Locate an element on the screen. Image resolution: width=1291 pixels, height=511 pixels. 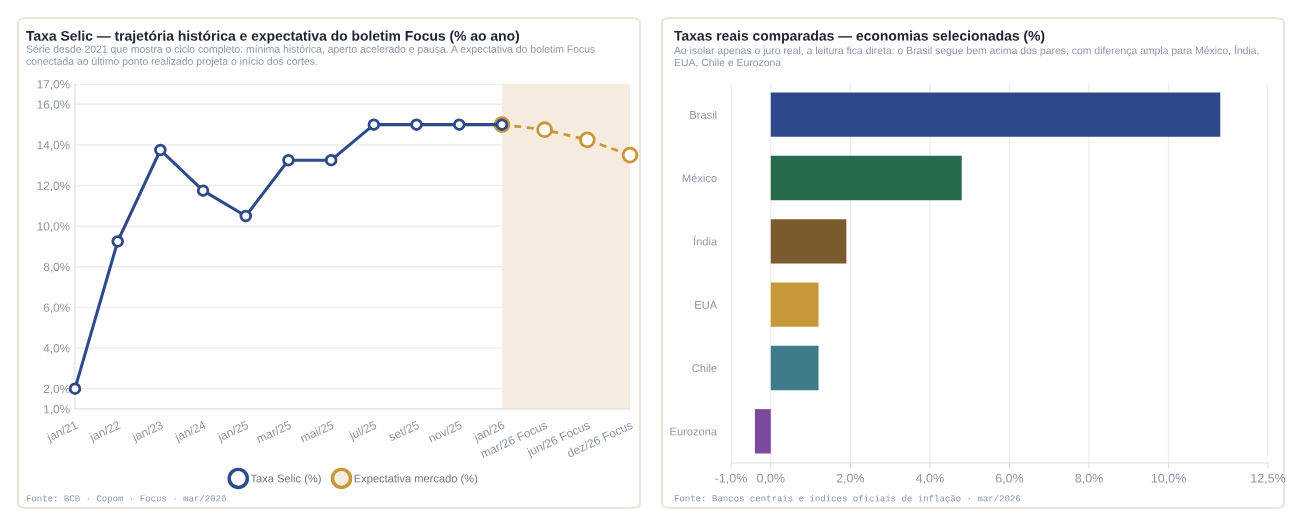
y-tick-label: Índia is located at coordinates (705, 240).